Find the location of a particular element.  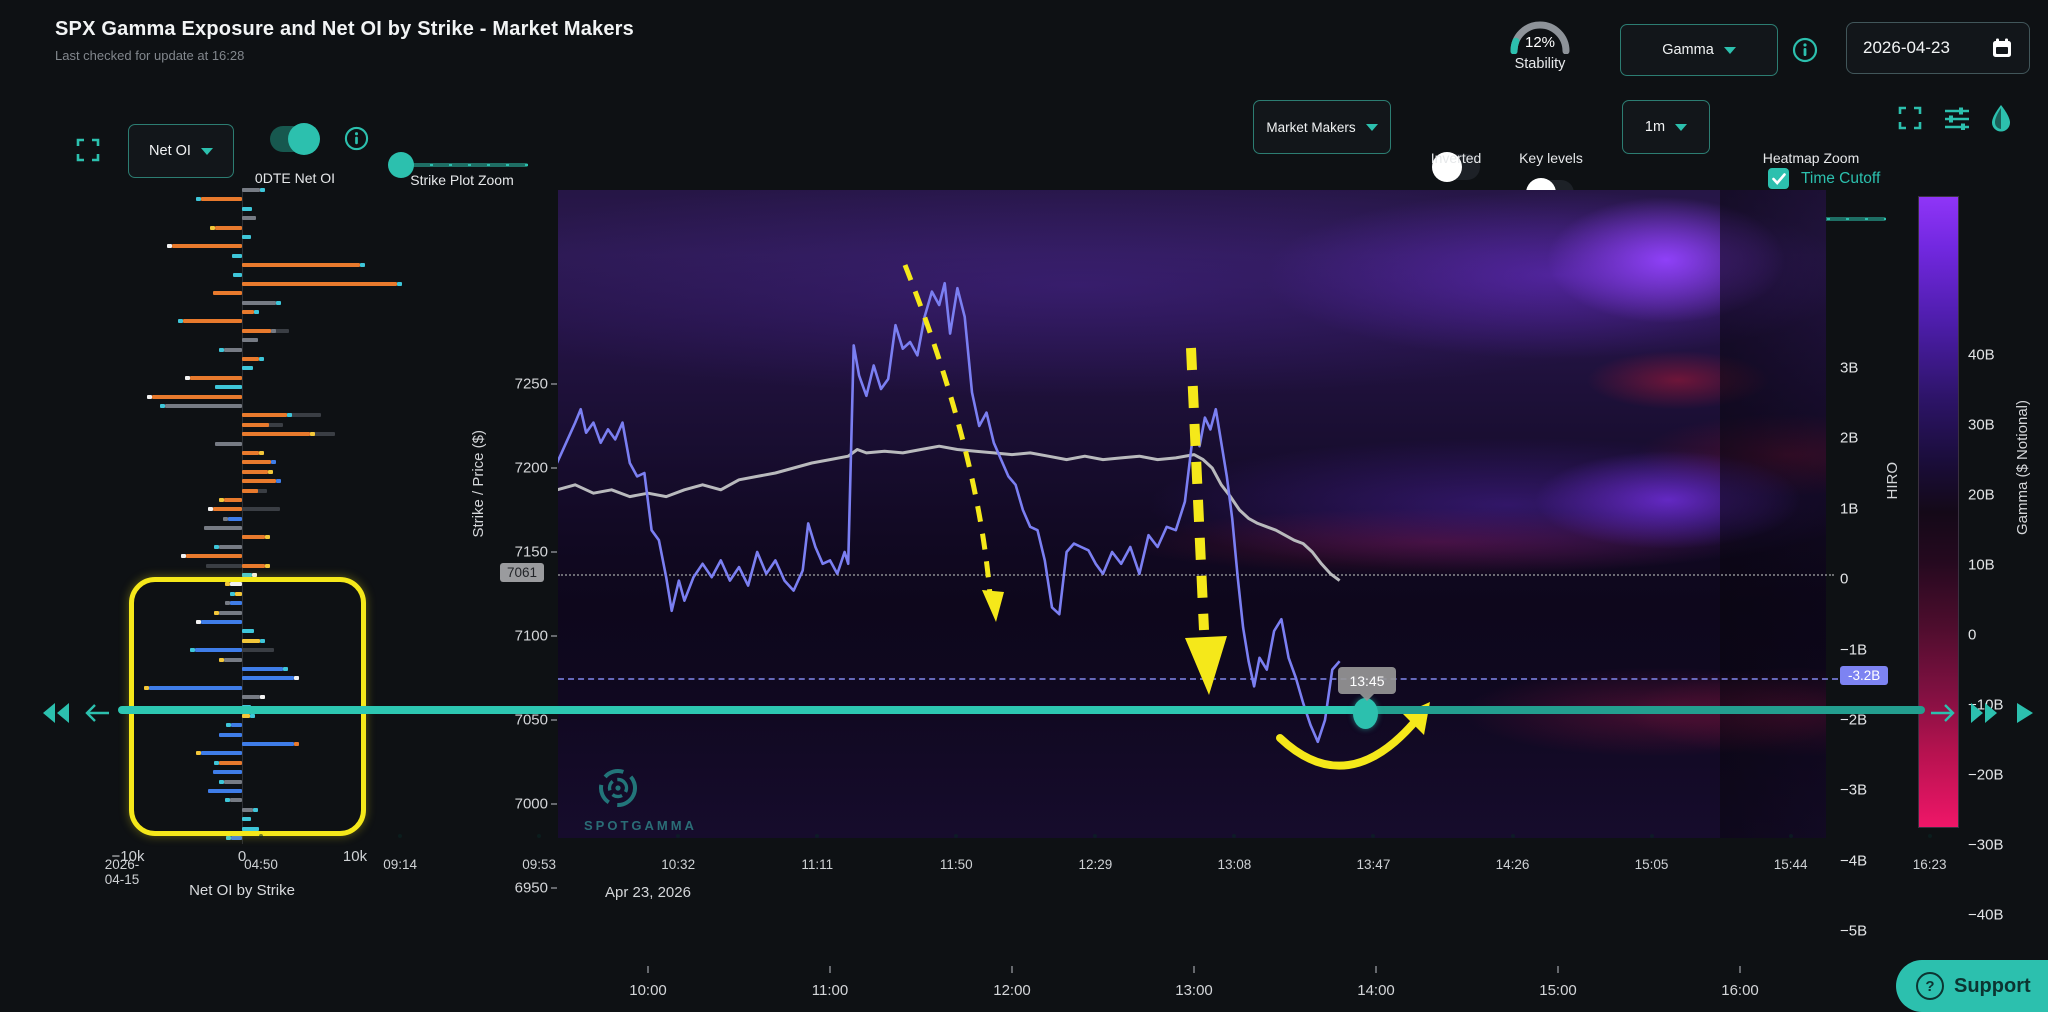

price-tick-mark is located at coordinates (554, 468).